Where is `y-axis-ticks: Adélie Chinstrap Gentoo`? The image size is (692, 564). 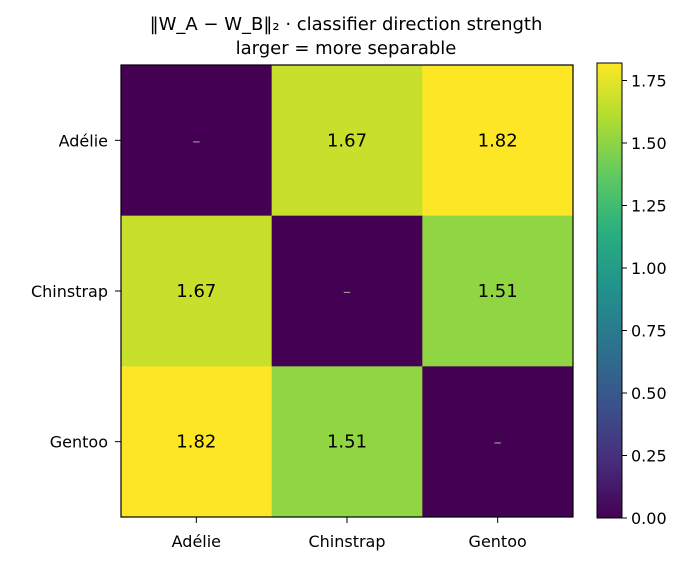
y-axis-ticks: Adélie Chinstrap Gentoo is located at coordinates (76, 291).